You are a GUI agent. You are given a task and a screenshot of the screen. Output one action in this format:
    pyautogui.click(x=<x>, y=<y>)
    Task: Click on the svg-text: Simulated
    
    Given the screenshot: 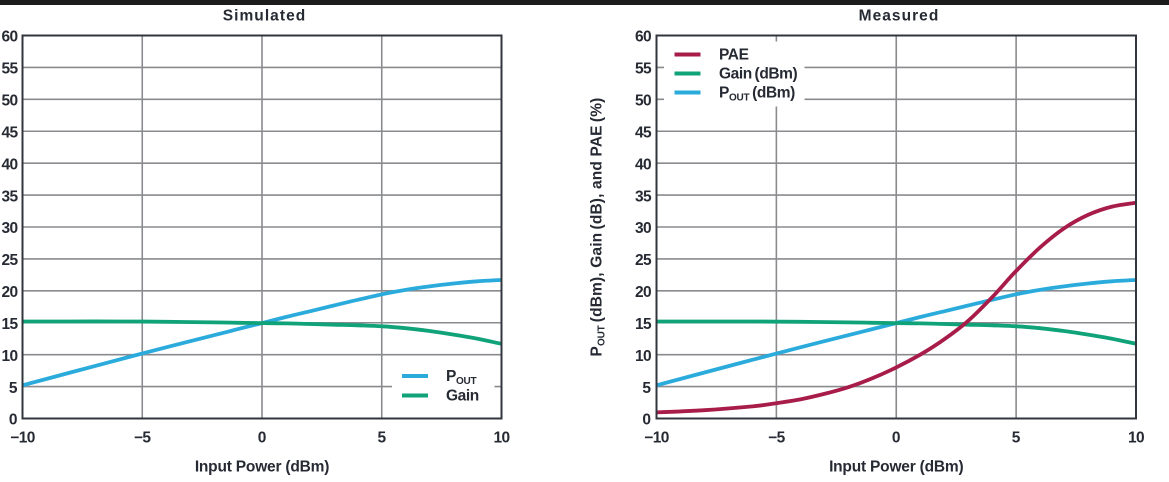 What is the action you would take?
    pyautogui.click(x=265, y=16)
    